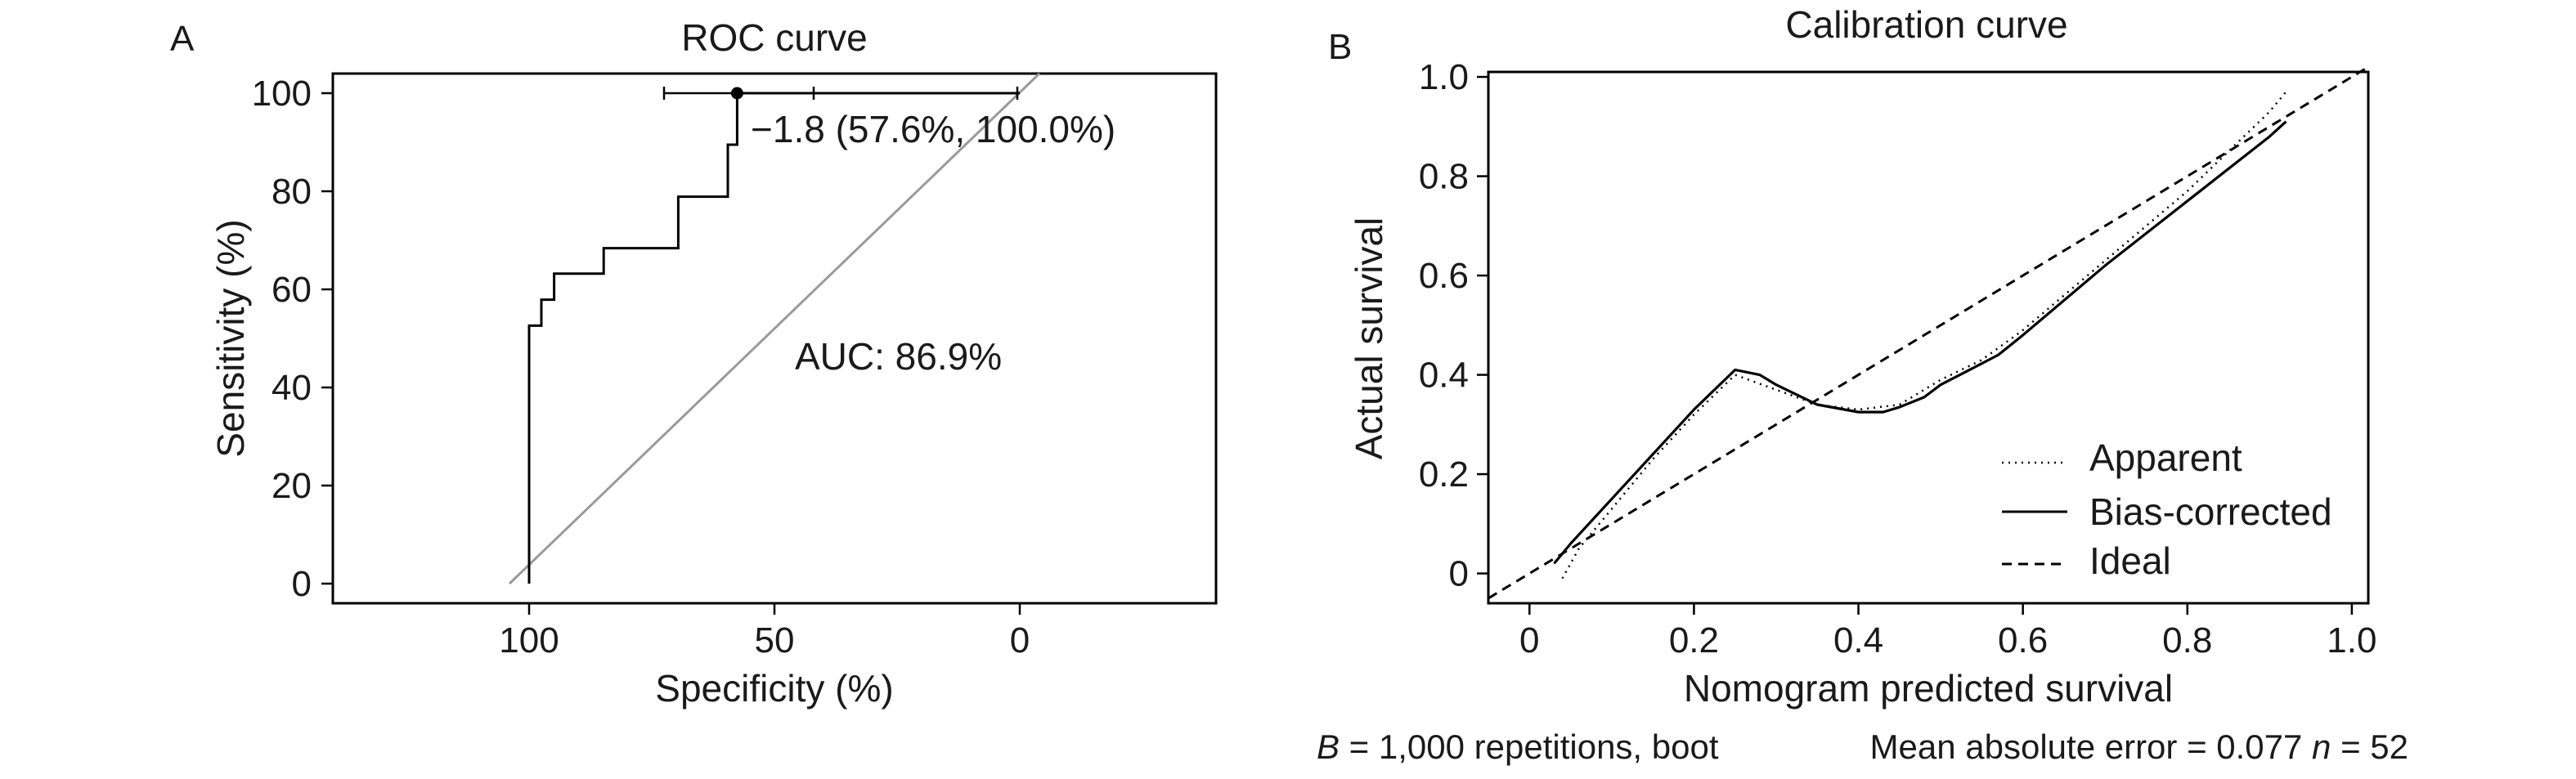 The width and height of the screenshot is (2576, 779). What do you see at coordinates (1020, 640) in the screenshot?
I see `roc-x-tick-label: 0` at bounding box center [1020, 640].